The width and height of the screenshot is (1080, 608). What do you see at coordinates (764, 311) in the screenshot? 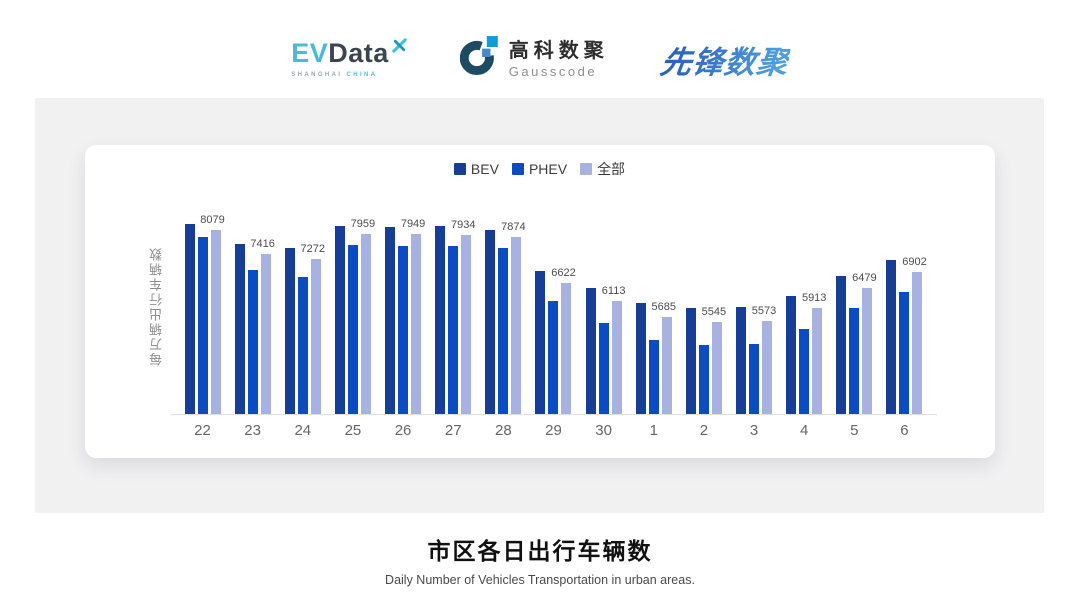
I see `bar-value-label: 5573` at bounding box center [764, 311].